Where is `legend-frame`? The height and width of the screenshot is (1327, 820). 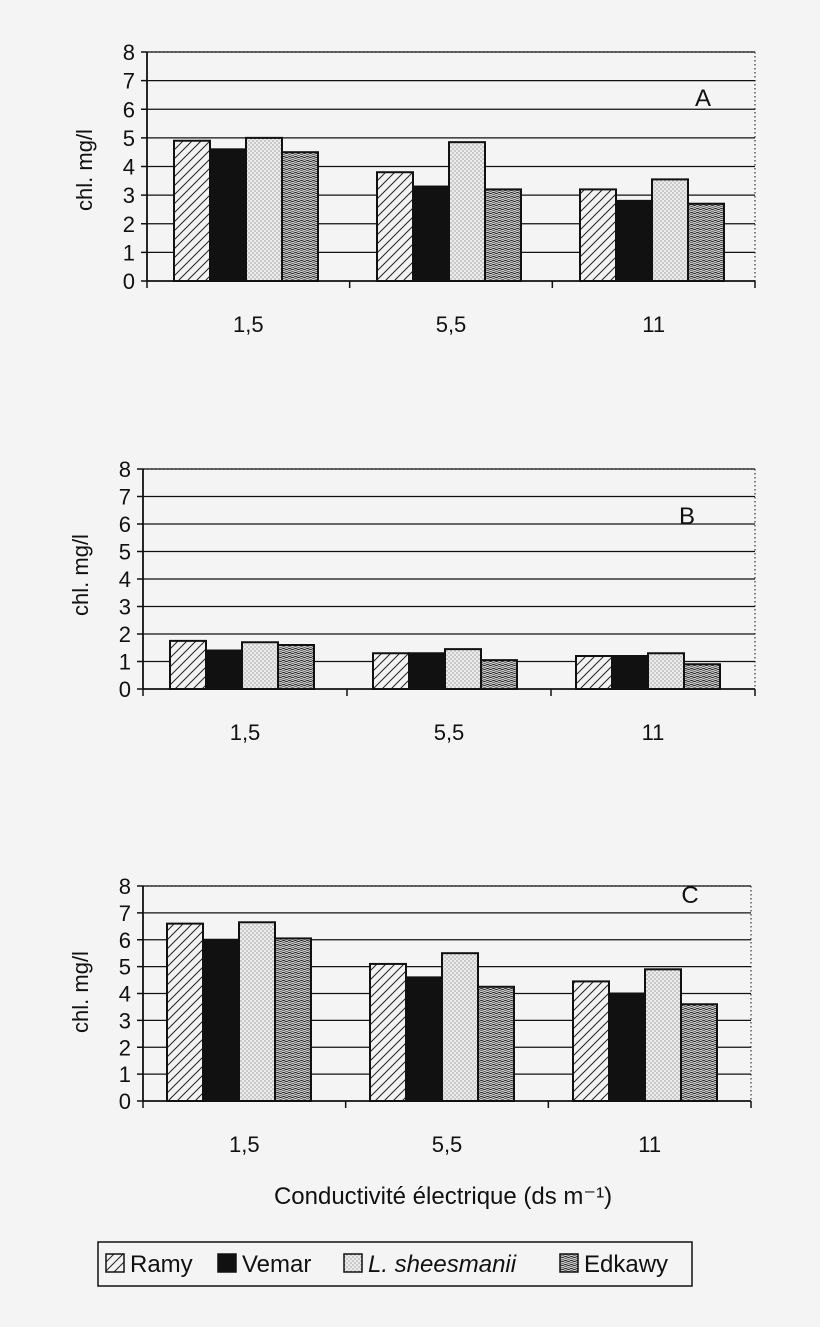 legend-frame is located at coordinates (395, 1264).